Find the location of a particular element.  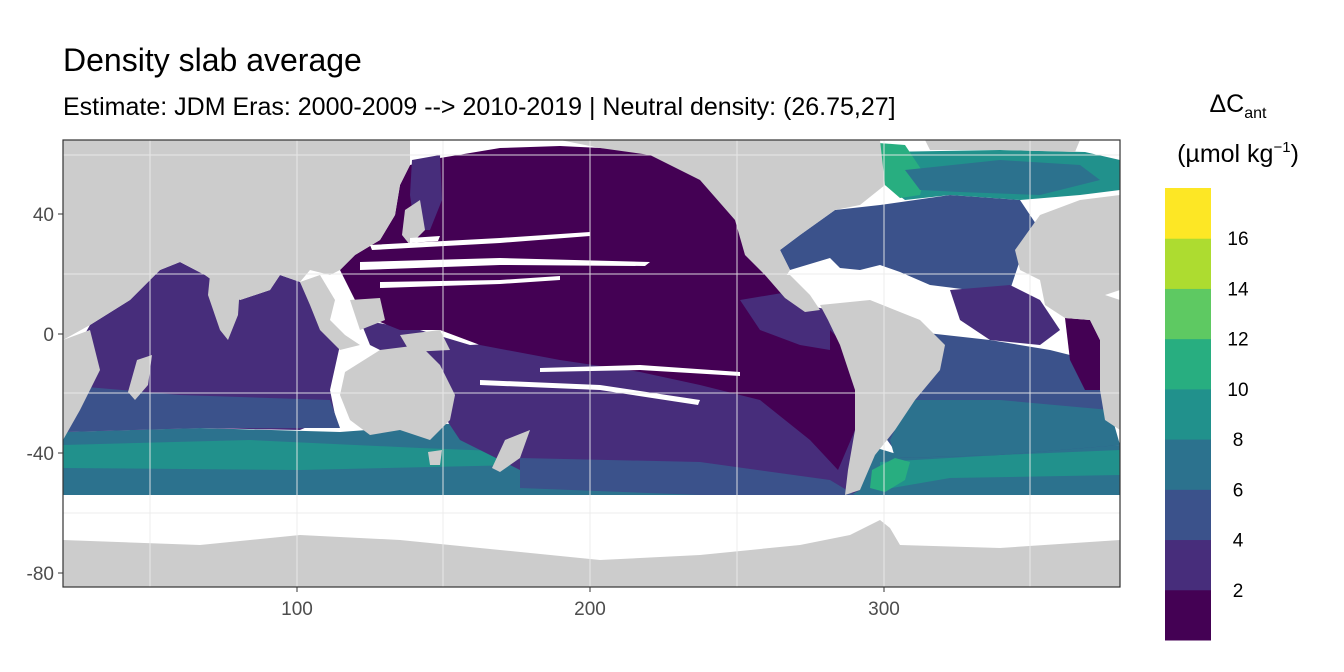

land-tasmania is located at coordinates (435, 457).